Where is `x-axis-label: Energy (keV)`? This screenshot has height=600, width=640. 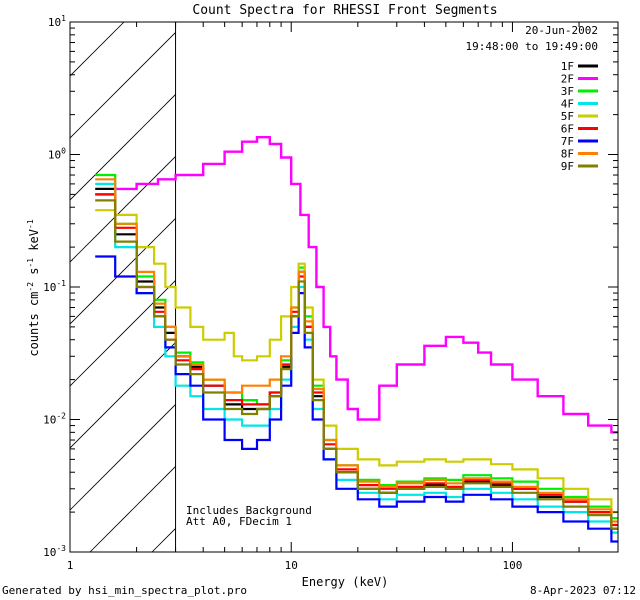
x-axis-label: Energy (keV) is located at coordinates (345, 582).